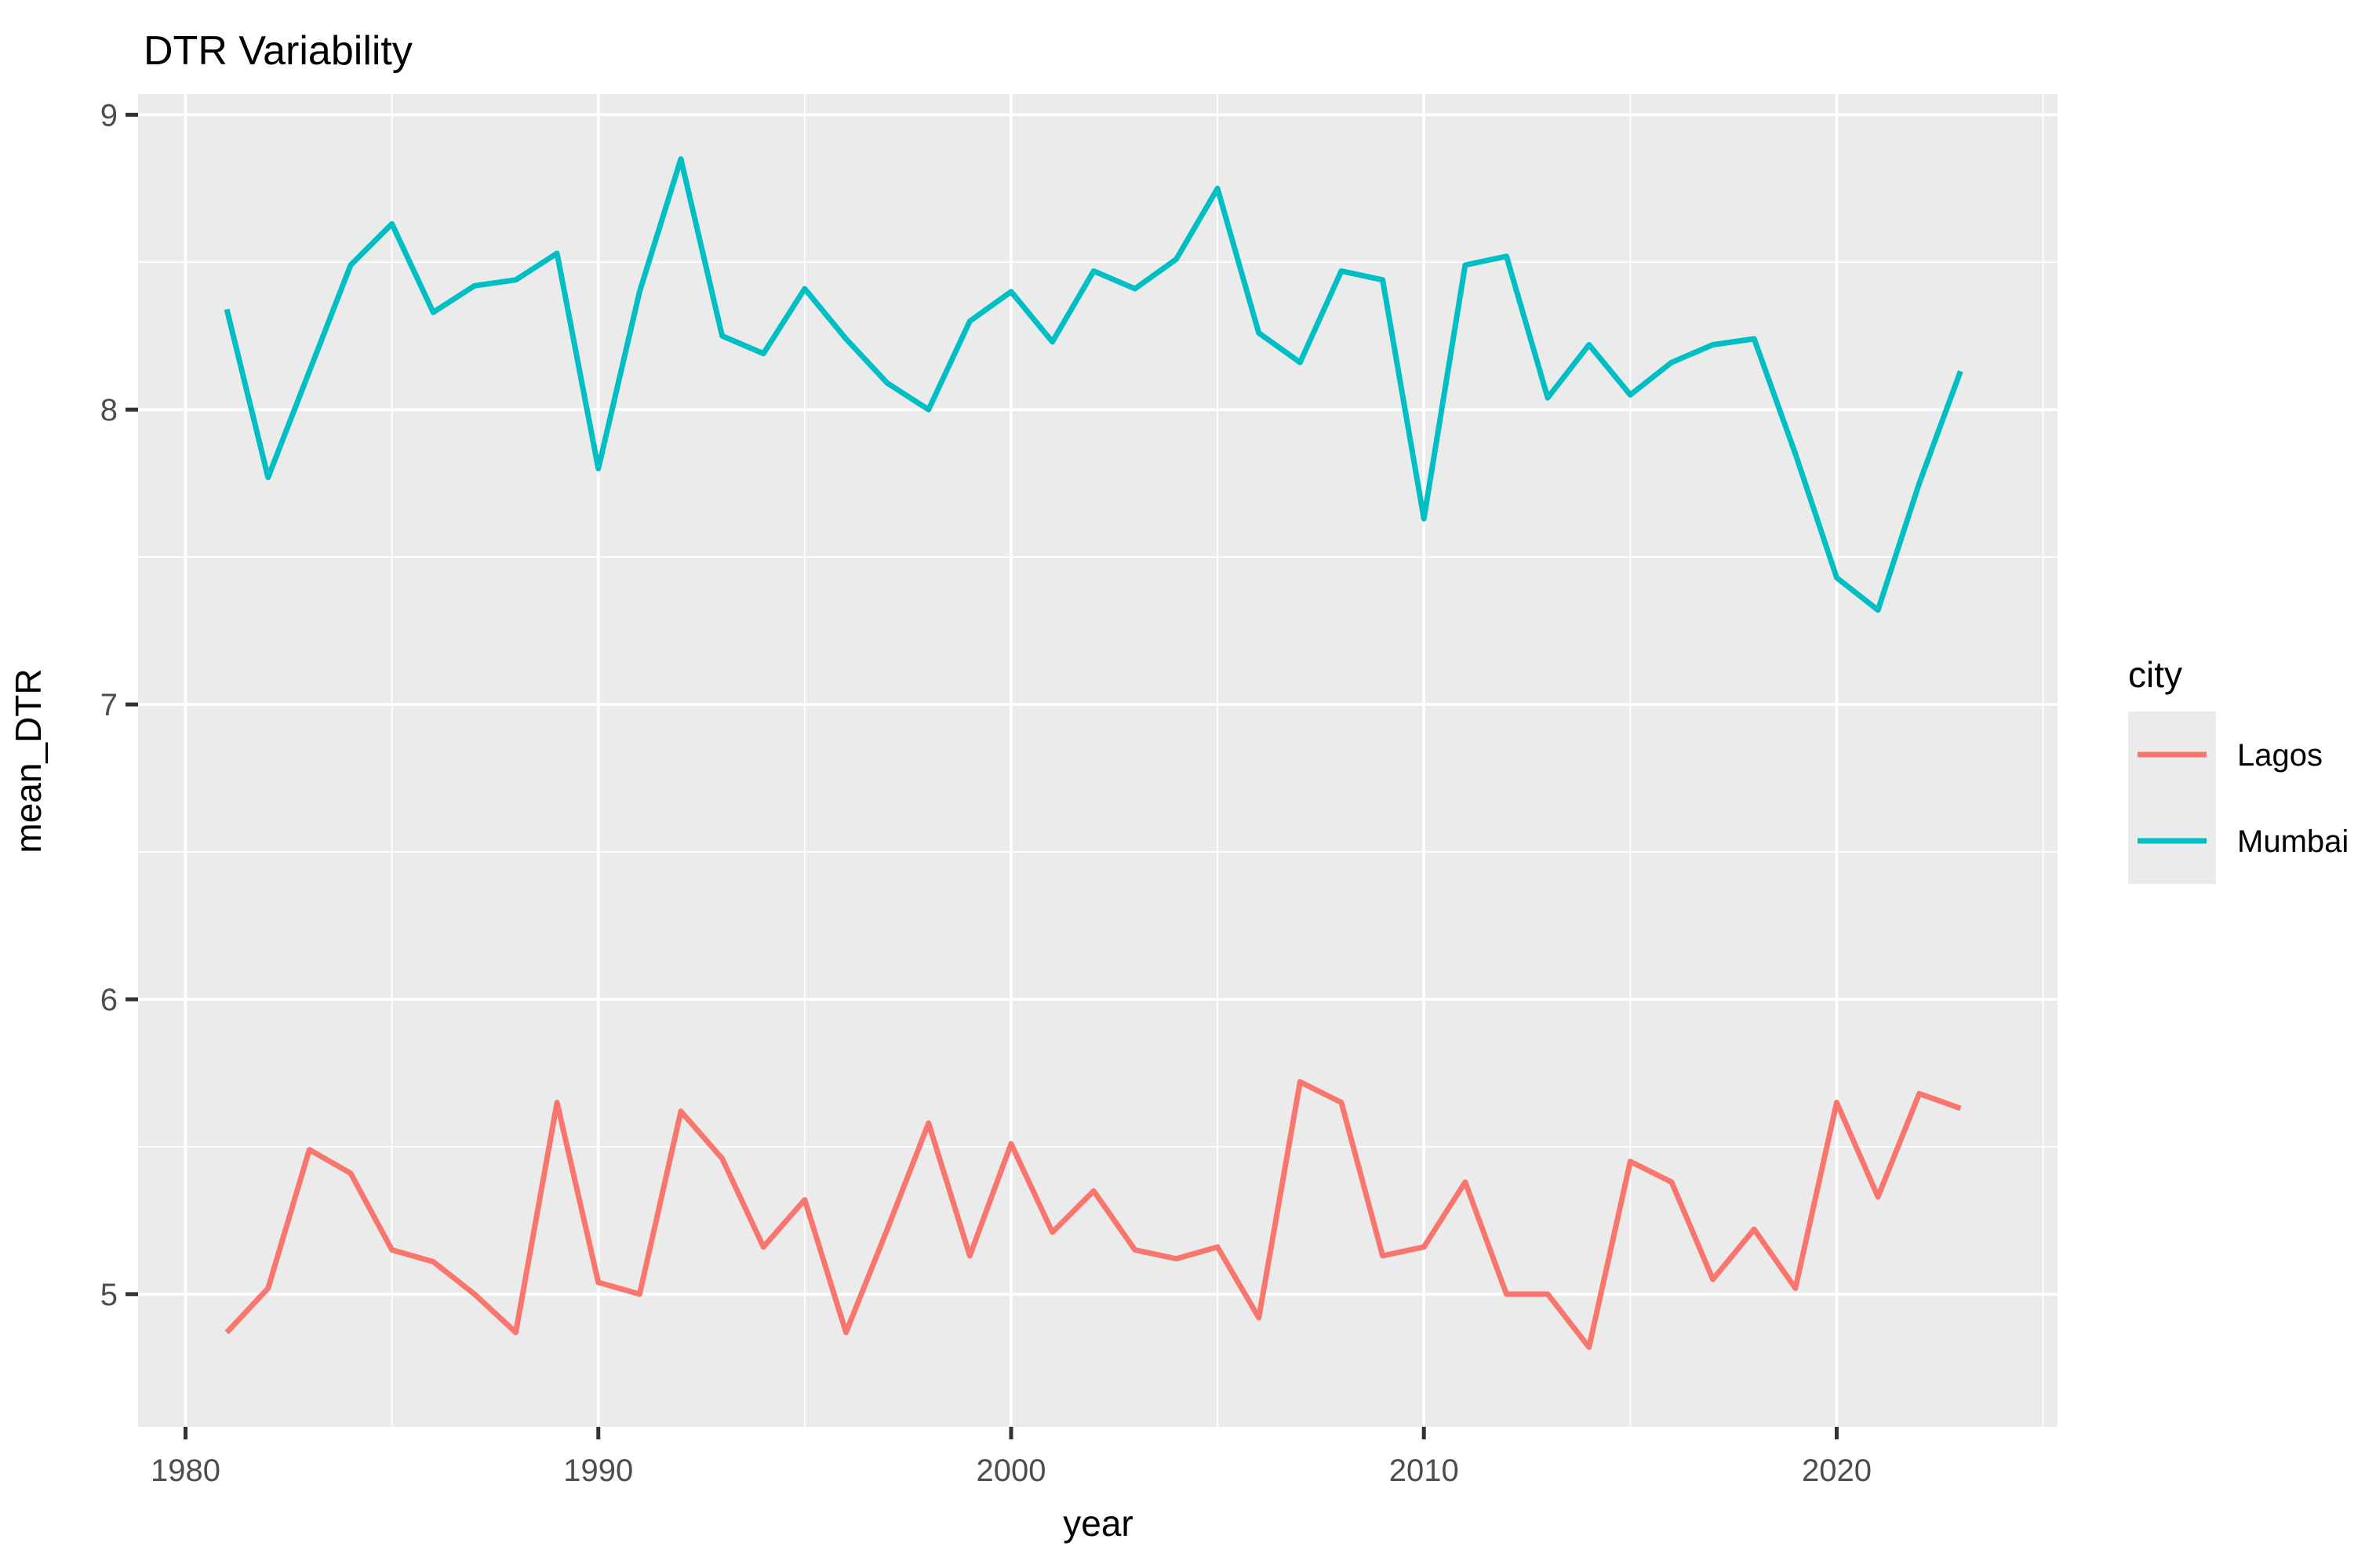 The height and width of the screenshot is (1568, 2376). I want to click on chart-title: DTR Variability, so click(278, 51).